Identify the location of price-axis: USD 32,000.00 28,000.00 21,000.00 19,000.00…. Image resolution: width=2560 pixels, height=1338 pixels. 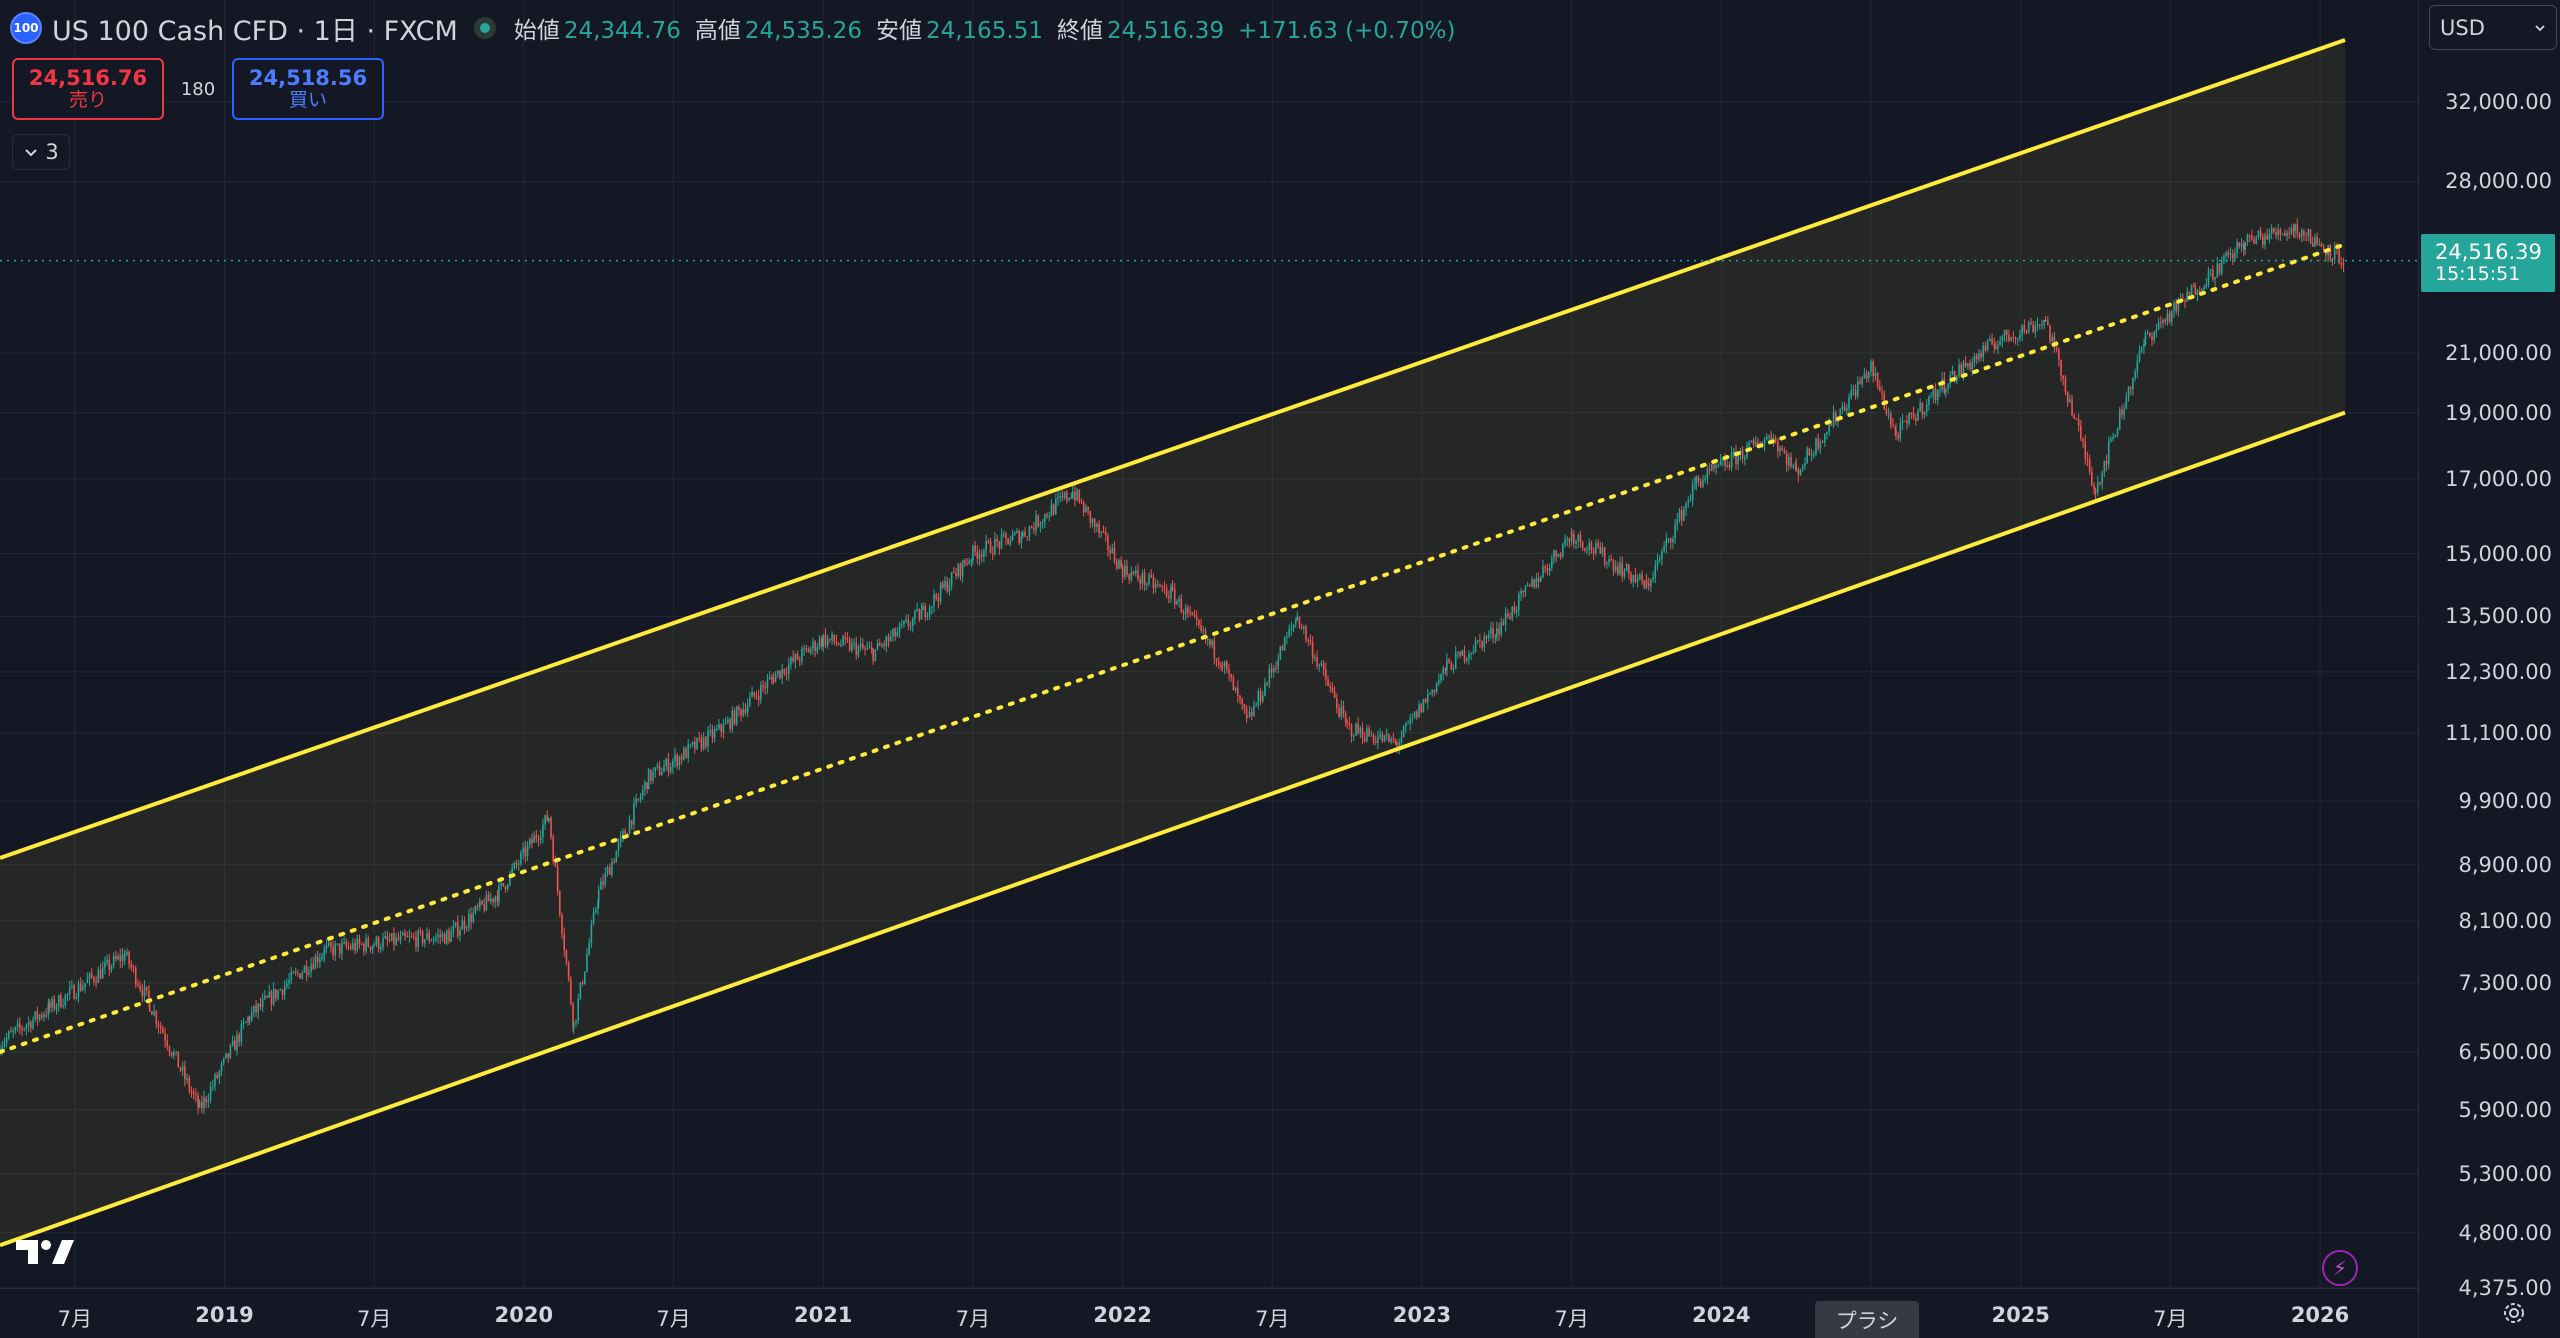
(2489, 650).